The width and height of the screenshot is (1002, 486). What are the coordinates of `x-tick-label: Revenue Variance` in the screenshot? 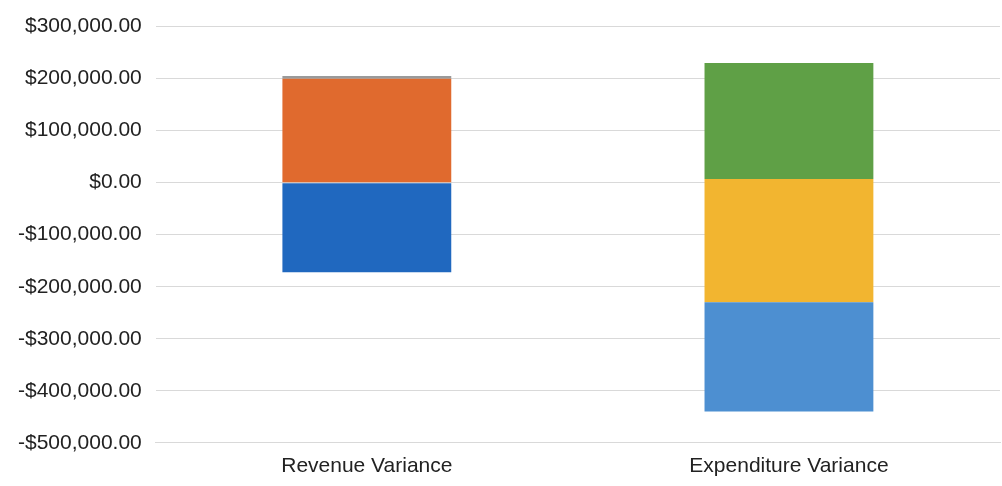 It's located at (367, 465).